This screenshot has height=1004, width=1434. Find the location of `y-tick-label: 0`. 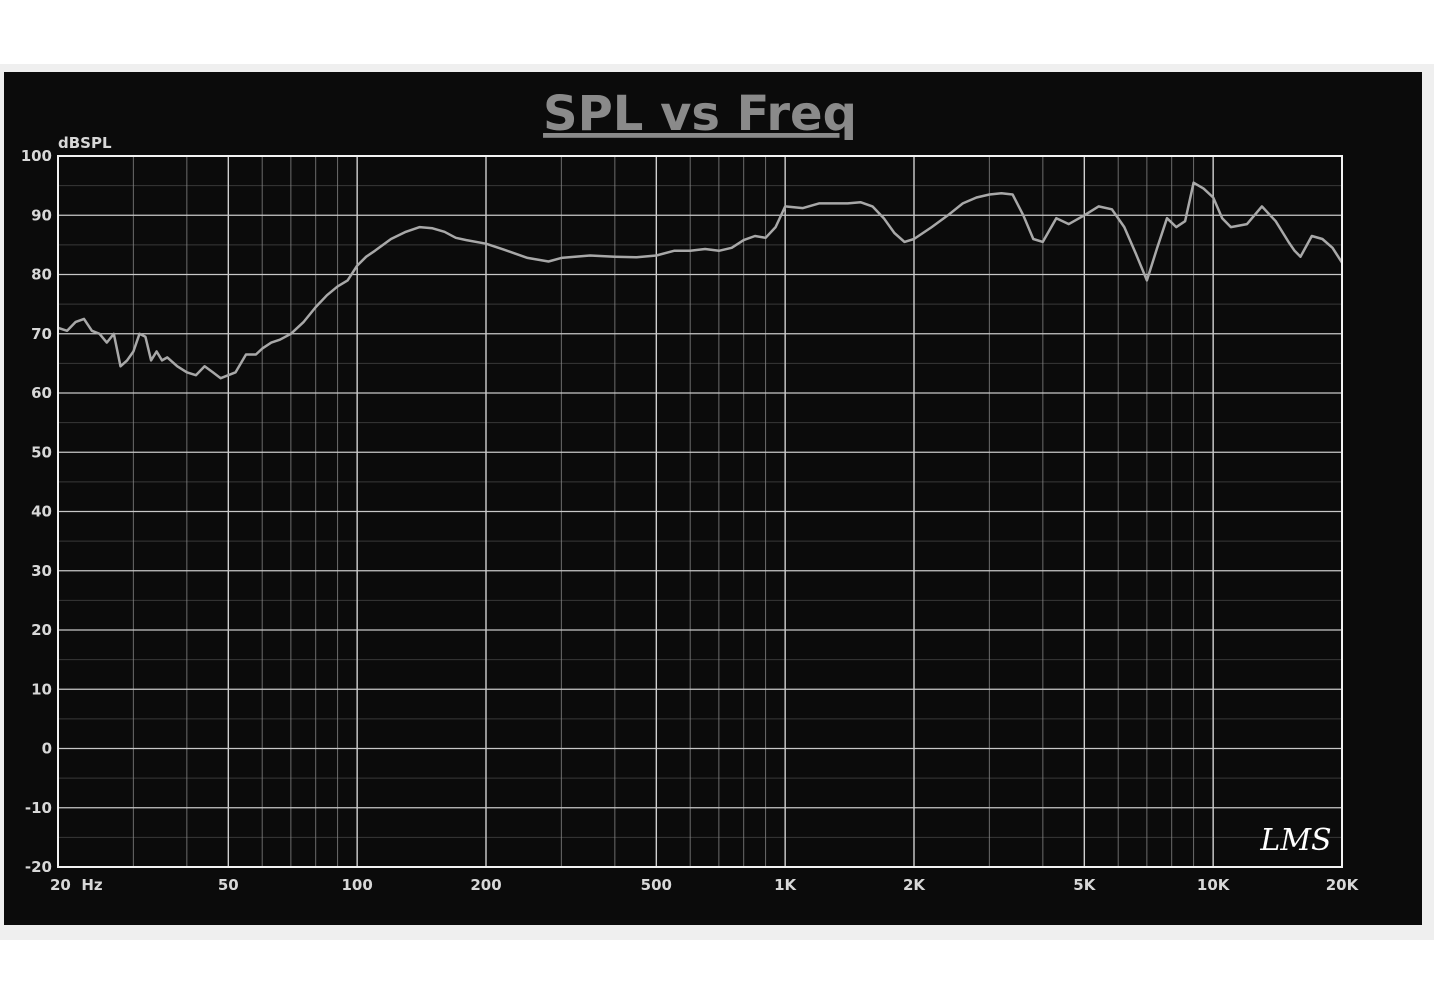

y-tick-label: 0 is located at coordinates (47, 749).